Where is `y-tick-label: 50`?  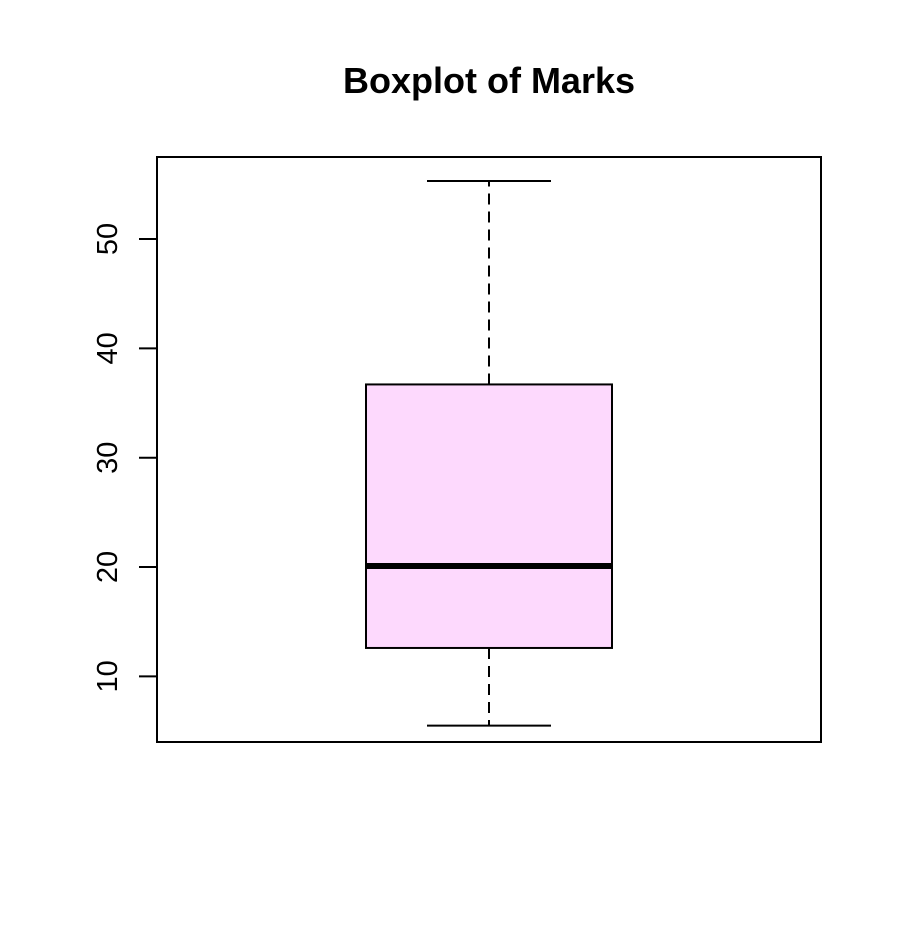 y-tick-label: 50 is located at coordinates (108, 239).